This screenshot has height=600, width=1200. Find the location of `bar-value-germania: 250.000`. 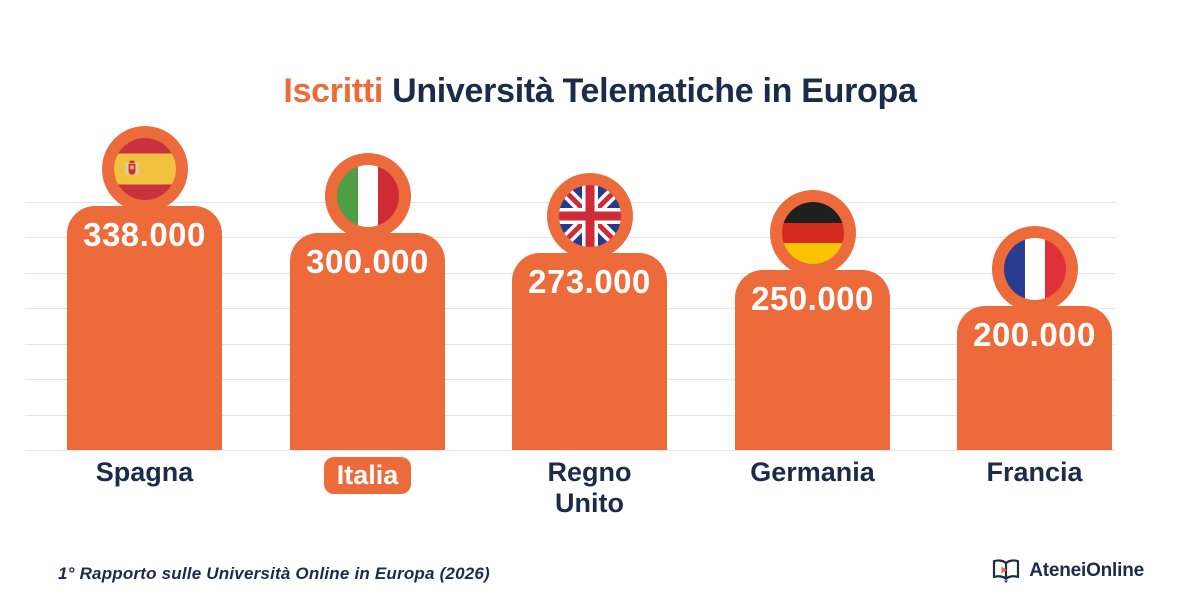

bar-value-germania: 250.000 is located at coordinates (812, 298).